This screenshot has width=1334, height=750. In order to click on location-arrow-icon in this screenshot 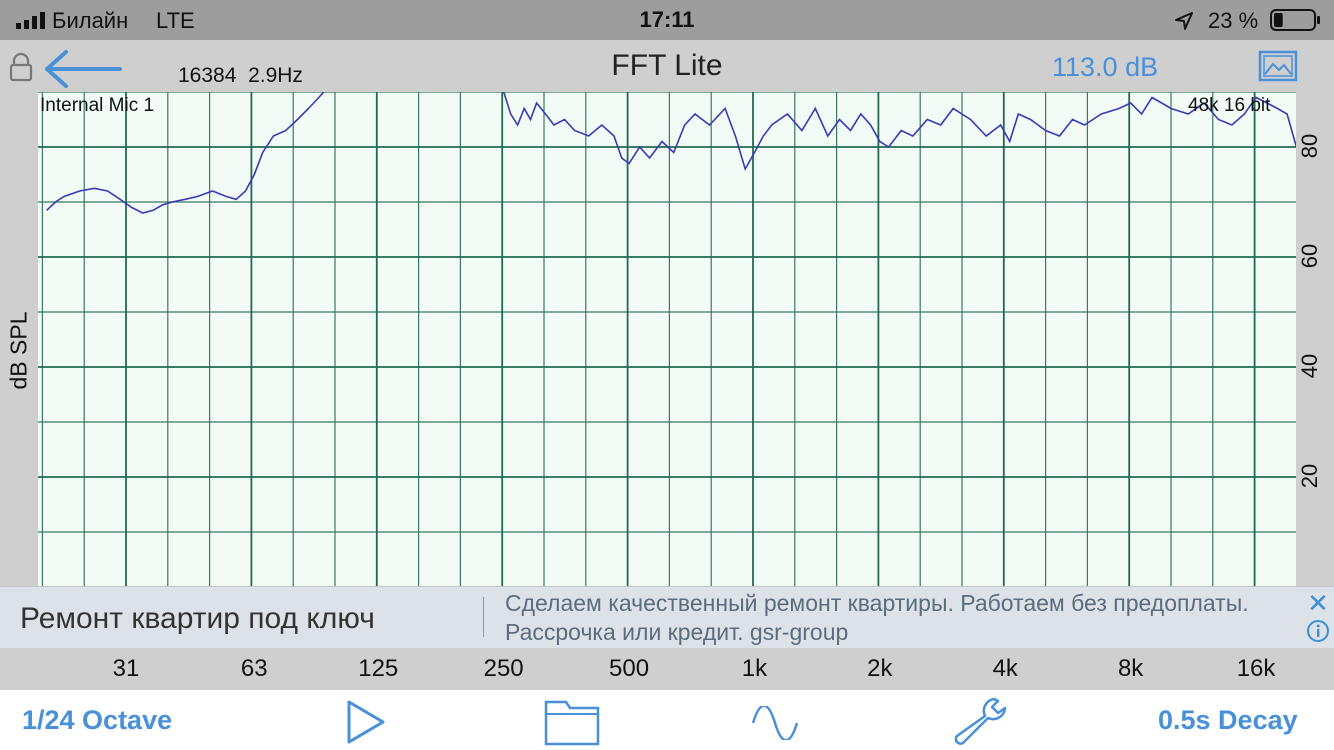, I will do `click(1184, 21)`.